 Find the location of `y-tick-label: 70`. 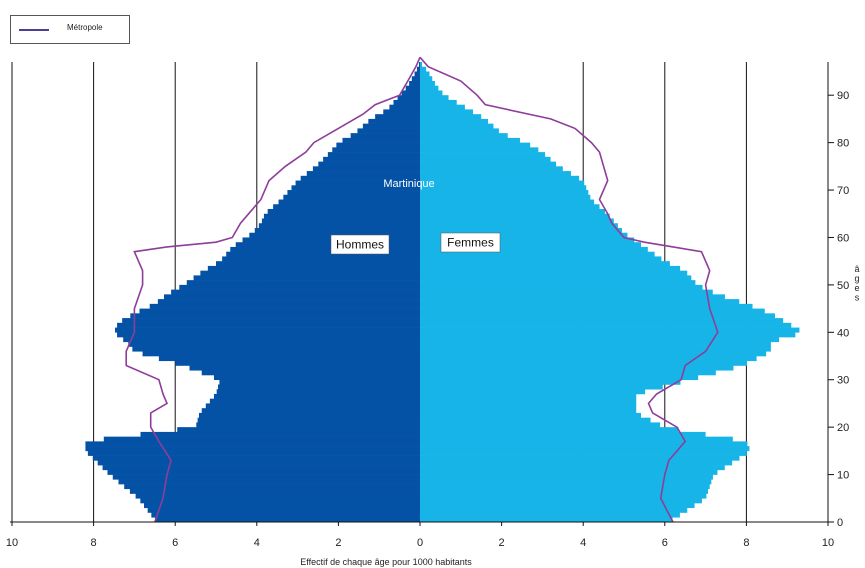

y-tick-label: 70 is located at coordinates (843, 191).